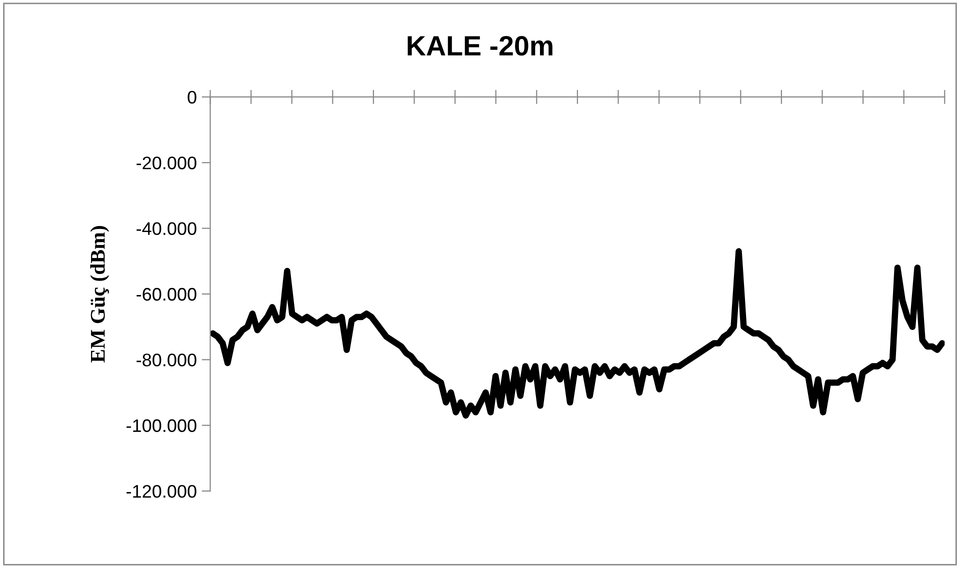 This screenshot has width=960, height=567. What do you see at coordinates (480, 46) in the screenshot?
I see `chart-title: KALE -20m` at bounding box center [480, 46].